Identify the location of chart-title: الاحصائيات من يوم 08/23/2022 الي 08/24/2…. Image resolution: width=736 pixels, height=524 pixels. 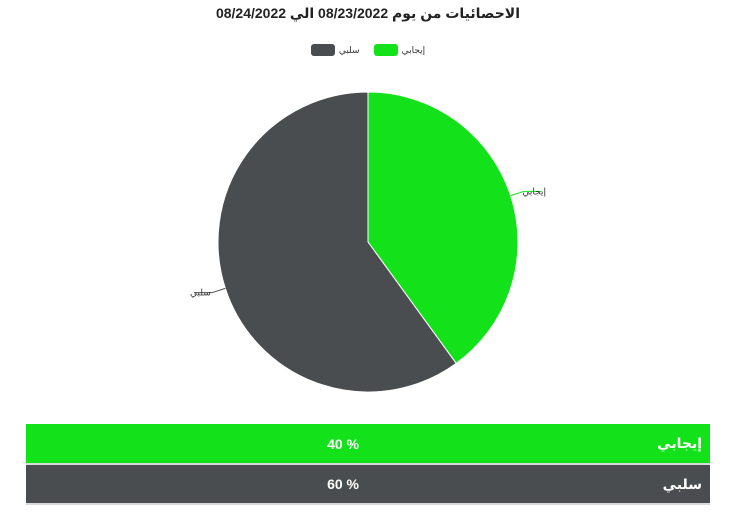
(368, 13).